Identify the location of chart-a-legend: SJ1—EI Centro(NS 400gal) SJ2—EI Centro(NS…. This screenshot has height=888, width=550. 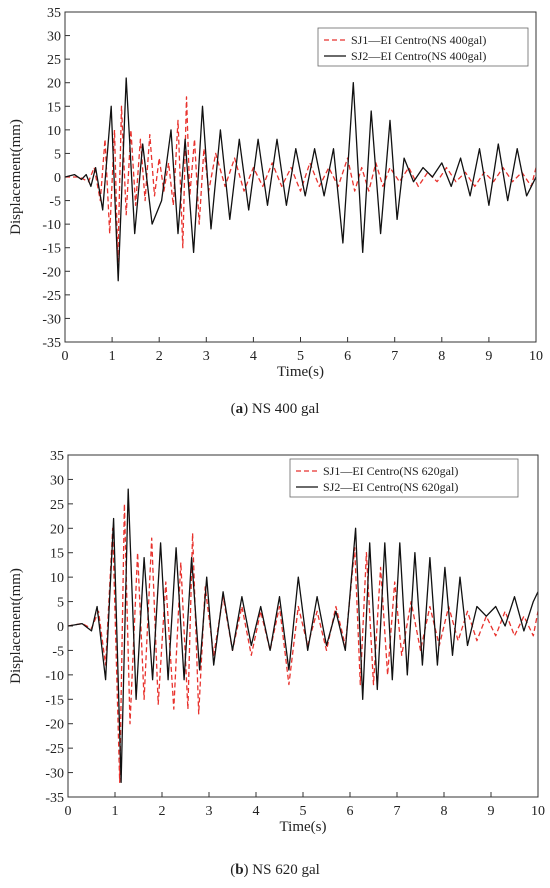
(423, 47).